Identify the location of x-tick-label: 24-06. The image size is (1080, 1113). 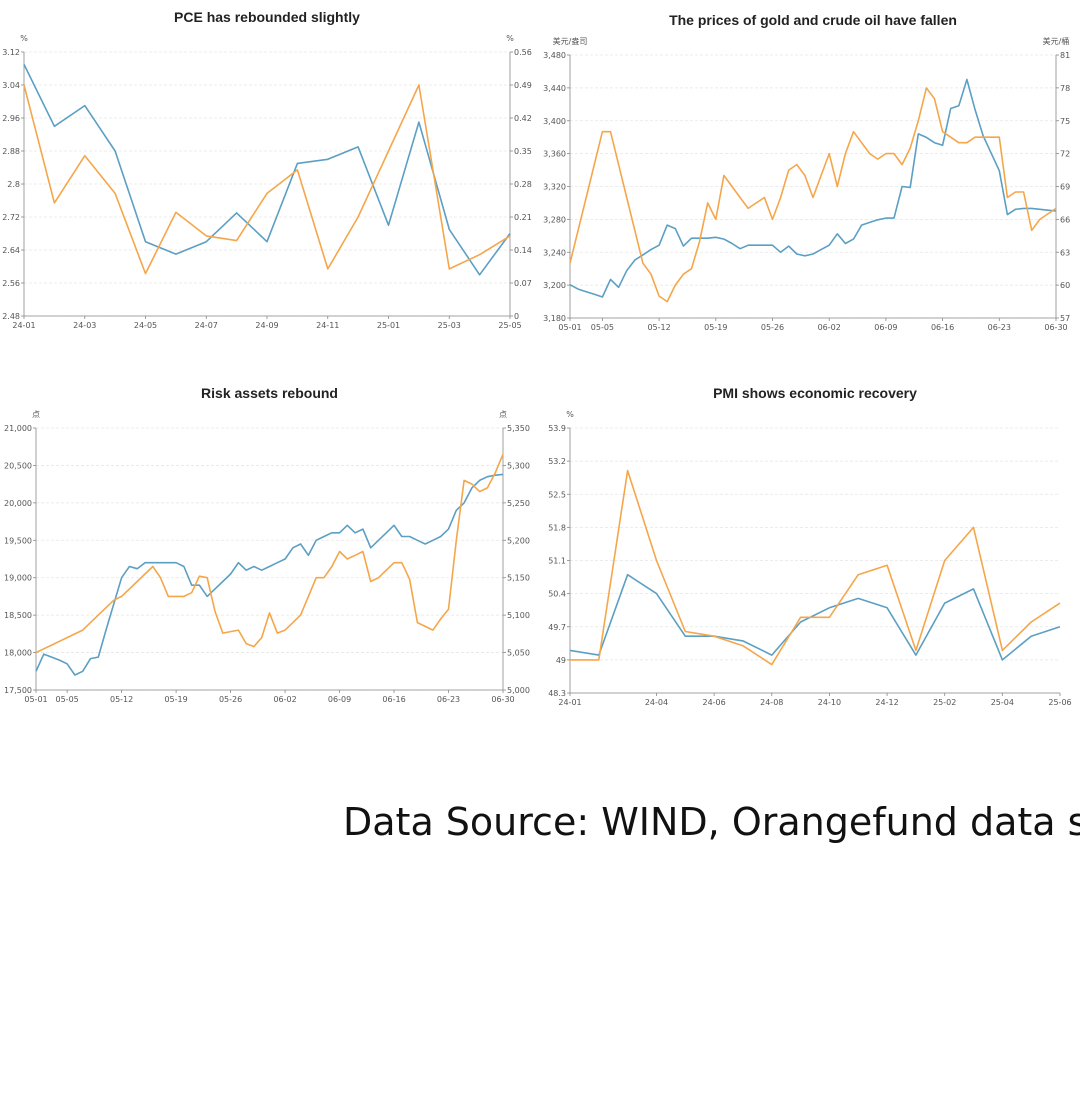
(713, 702).